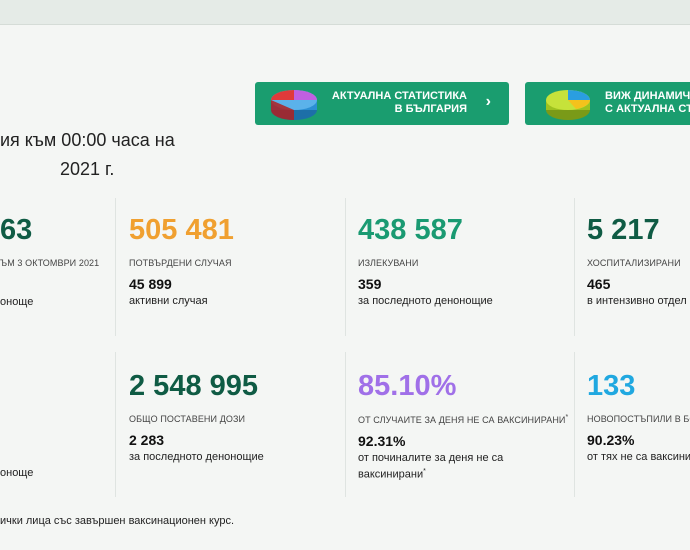 The image size is (690, 550). I want to click on stat-value: 505 481, so click(181, 230).